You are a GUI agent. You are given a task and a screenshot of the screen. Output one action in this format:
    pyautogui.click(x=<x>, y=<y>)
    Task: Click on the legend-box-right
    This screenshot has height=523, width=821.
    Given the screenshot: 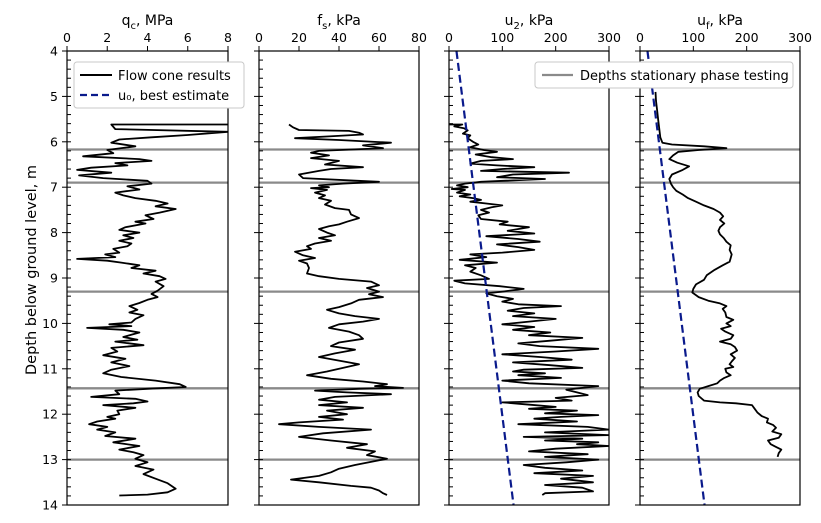 What is the action you would take?
    pyautogui.click(x=664, y=75)
    